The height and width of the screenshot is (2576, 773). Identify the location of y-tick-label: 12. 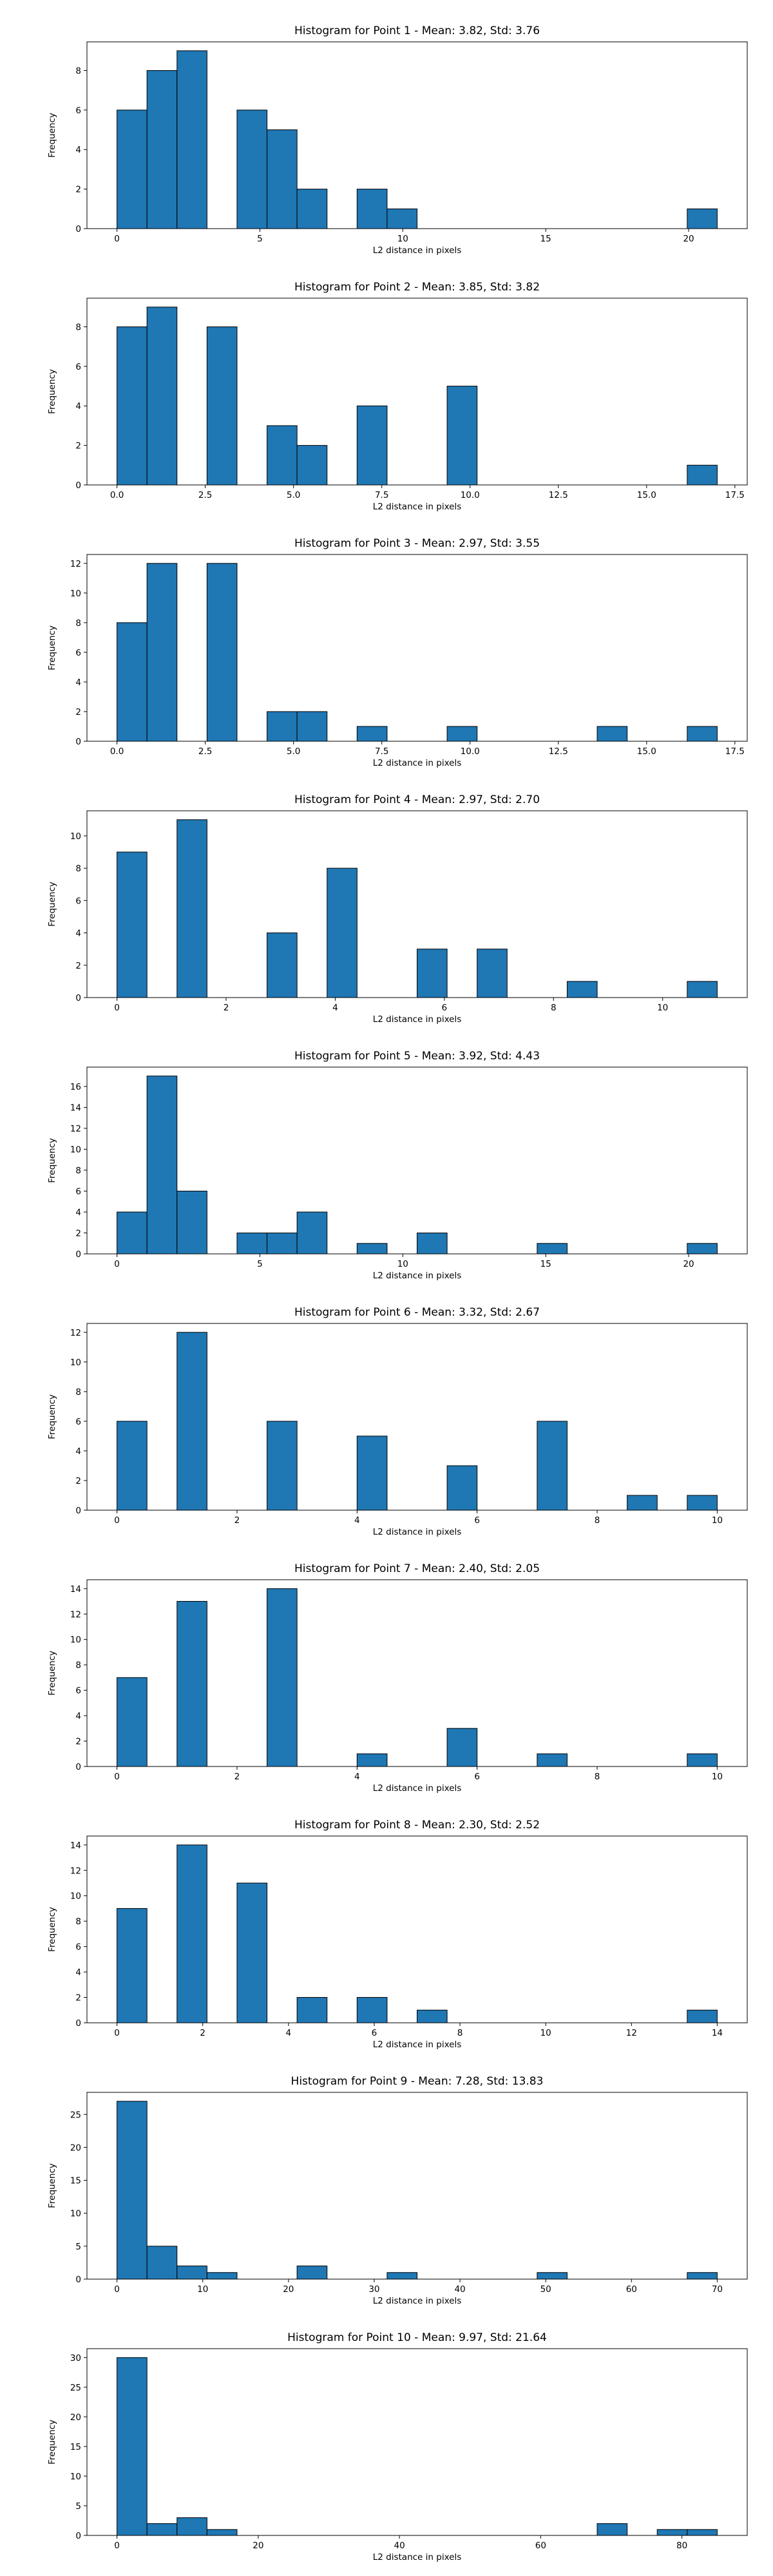
(75, 1614).